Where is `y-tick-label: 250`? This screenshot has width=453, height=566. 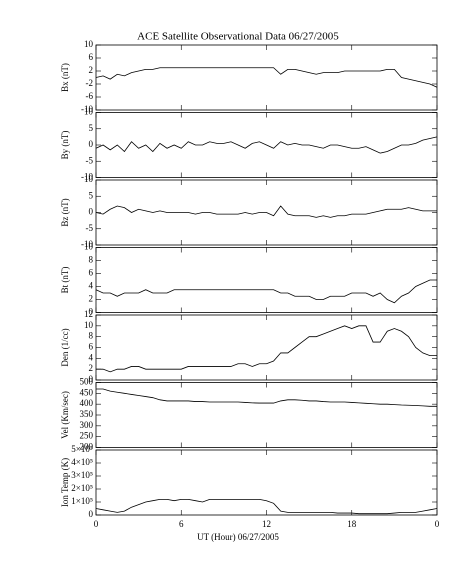
y-tick-label: 250 is located at coordinates (87, 436).